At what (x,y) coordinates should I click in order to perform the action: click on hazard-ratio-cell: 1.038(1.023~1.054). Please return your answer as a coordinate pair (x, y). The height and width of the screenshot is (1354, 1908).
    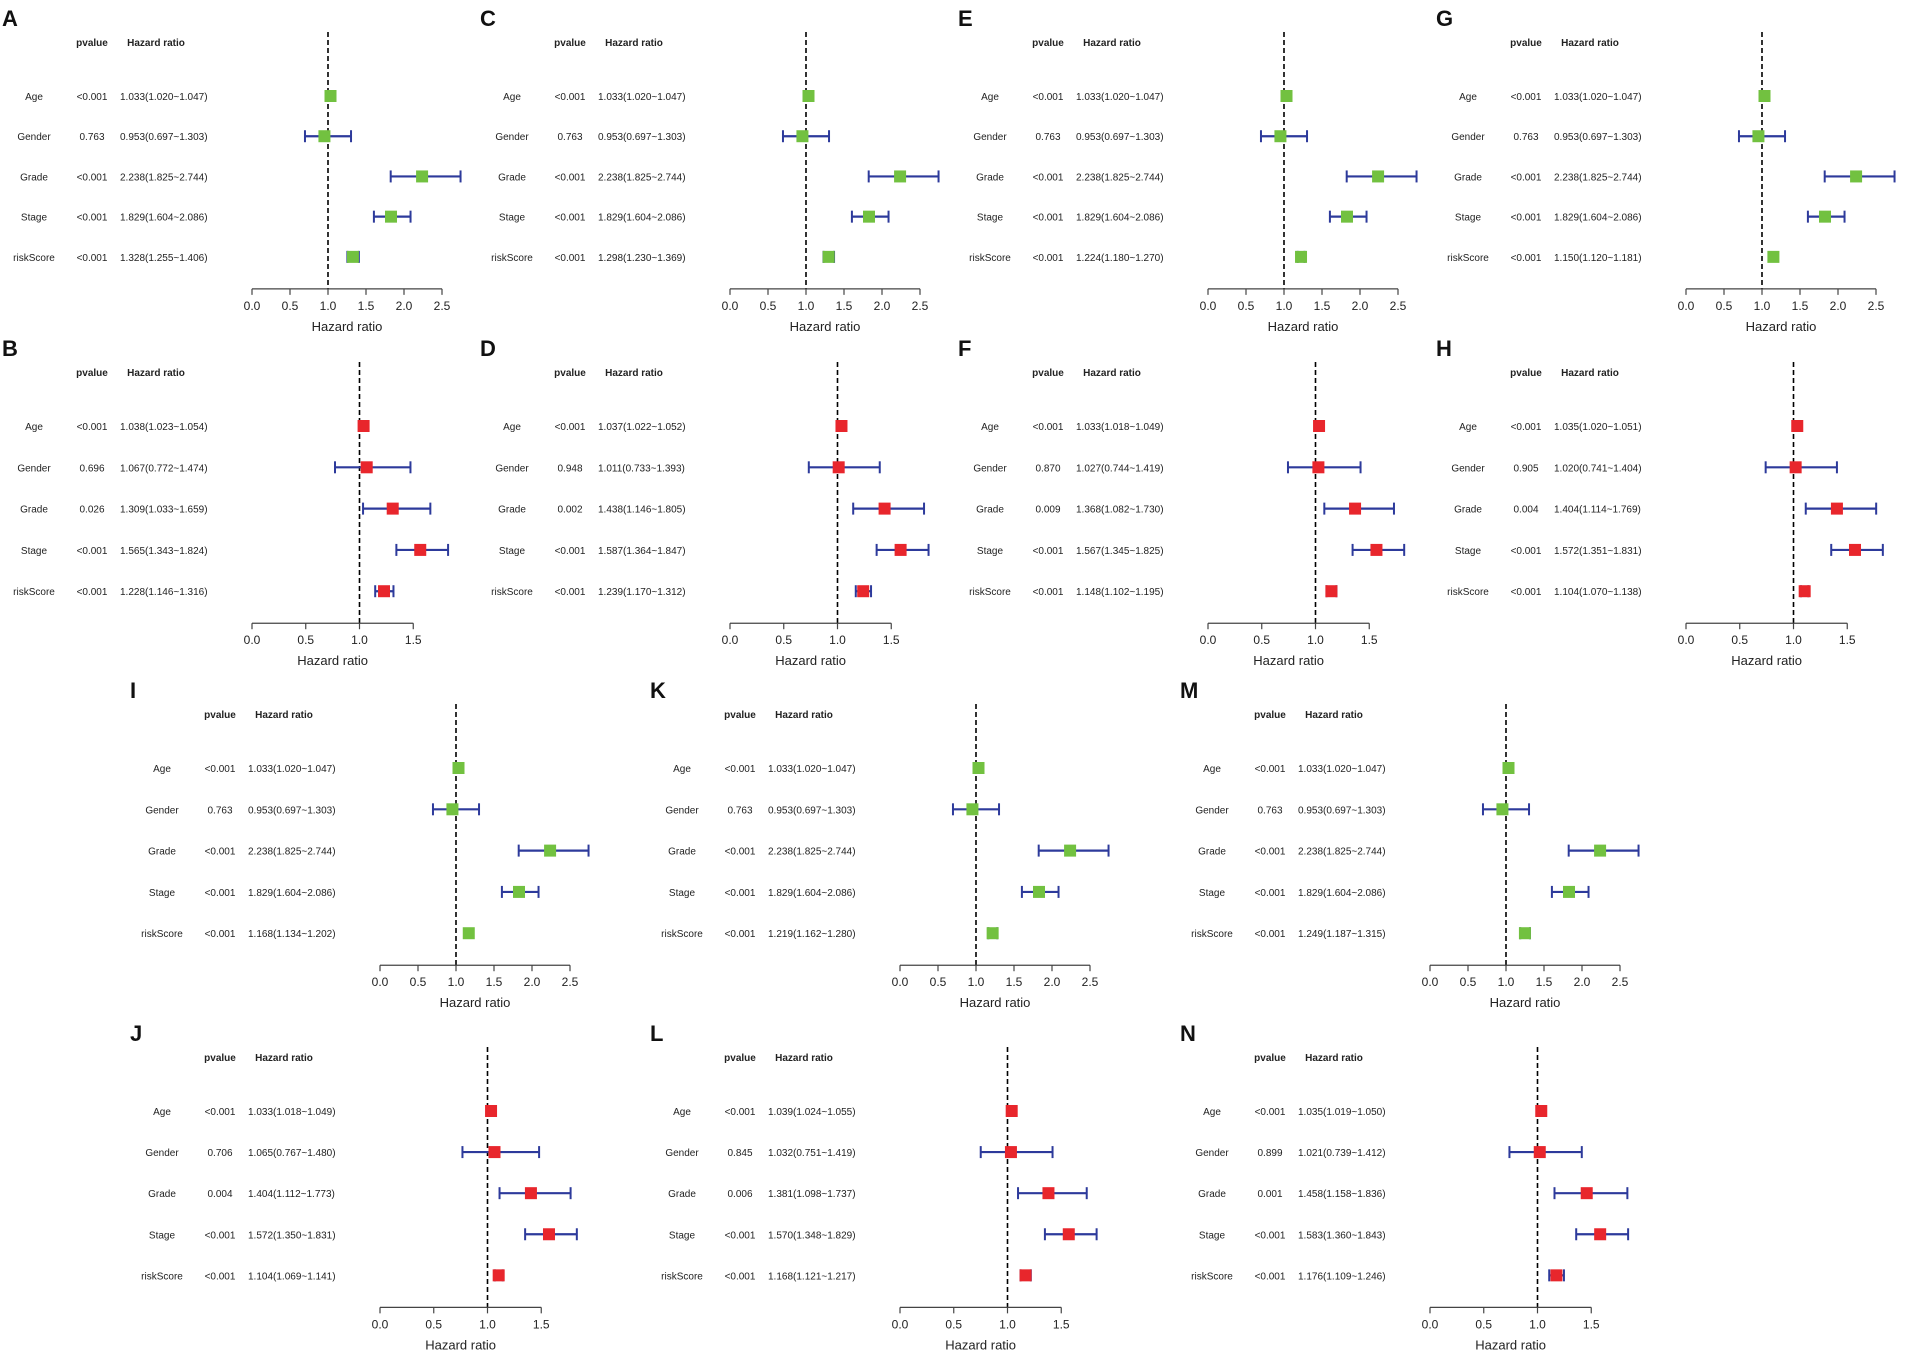
    Looking at the image, I should click on (164, 427).